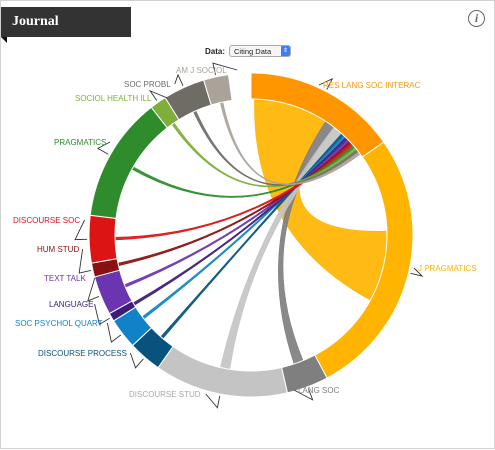  What do you see at coordinates (66, 33) in the screenshot?
I see `panel-title: Journal Relationships` at bounding box center [66, 33].